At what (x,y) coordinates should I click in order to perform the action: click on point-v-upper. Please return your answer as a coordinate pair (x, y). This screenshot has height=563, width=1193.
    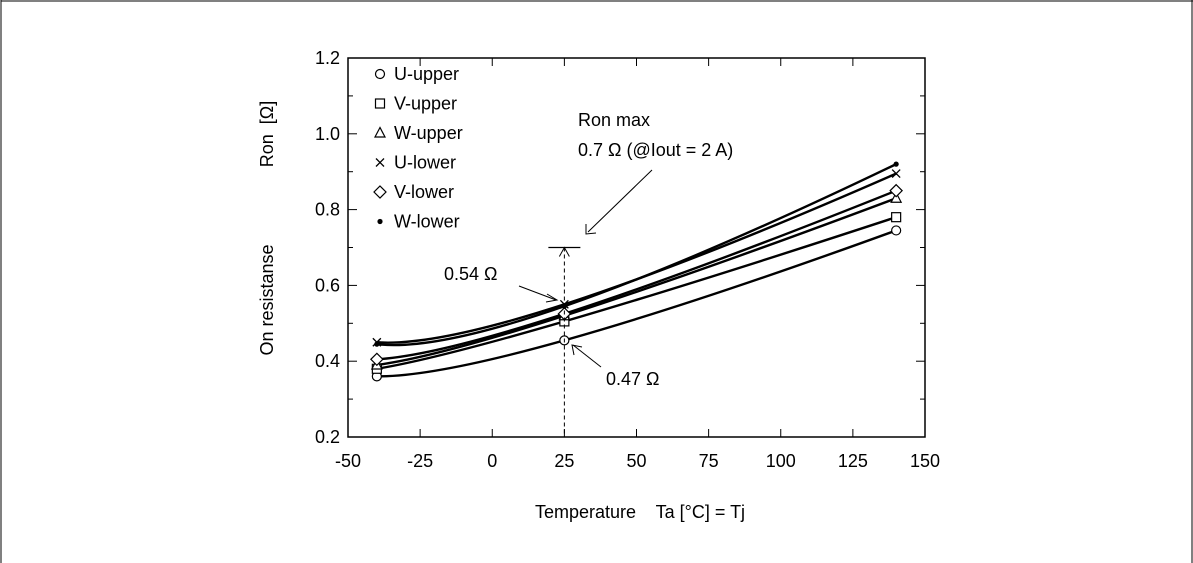
    Looking at the image, I should click on (896, 217).